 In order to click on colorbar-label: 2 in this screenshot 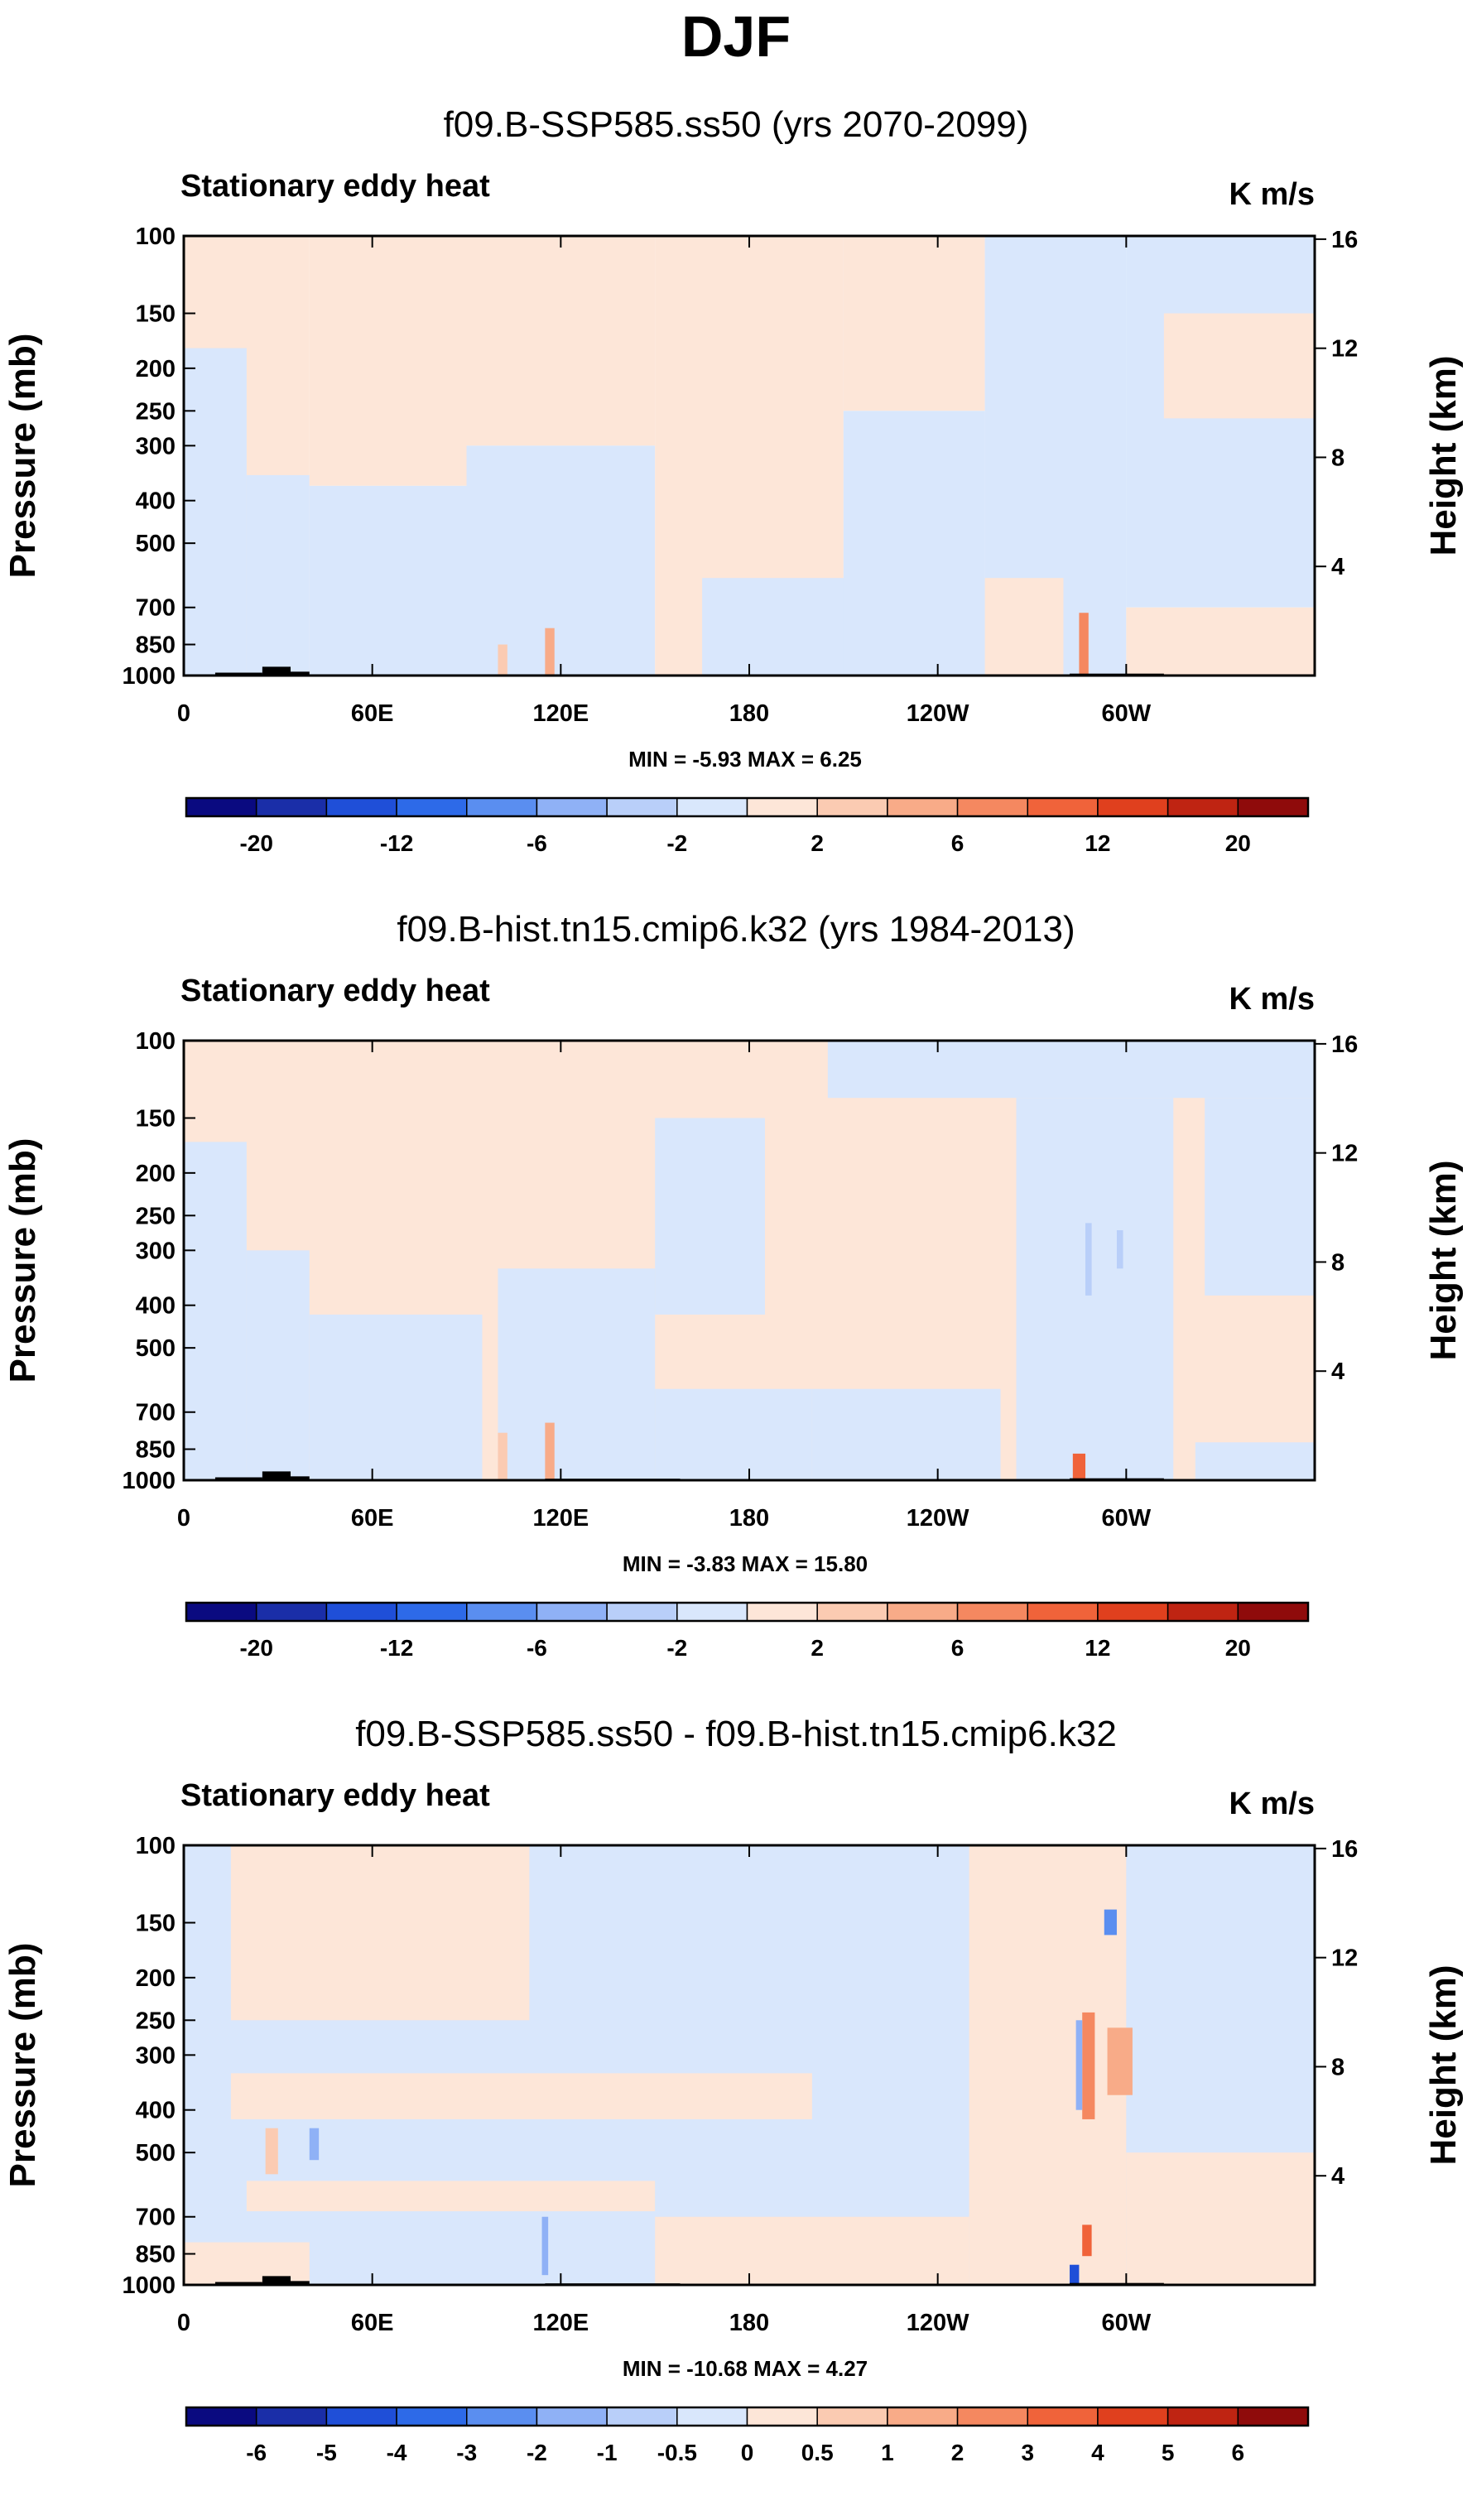, I will do `click(818, 843)`.